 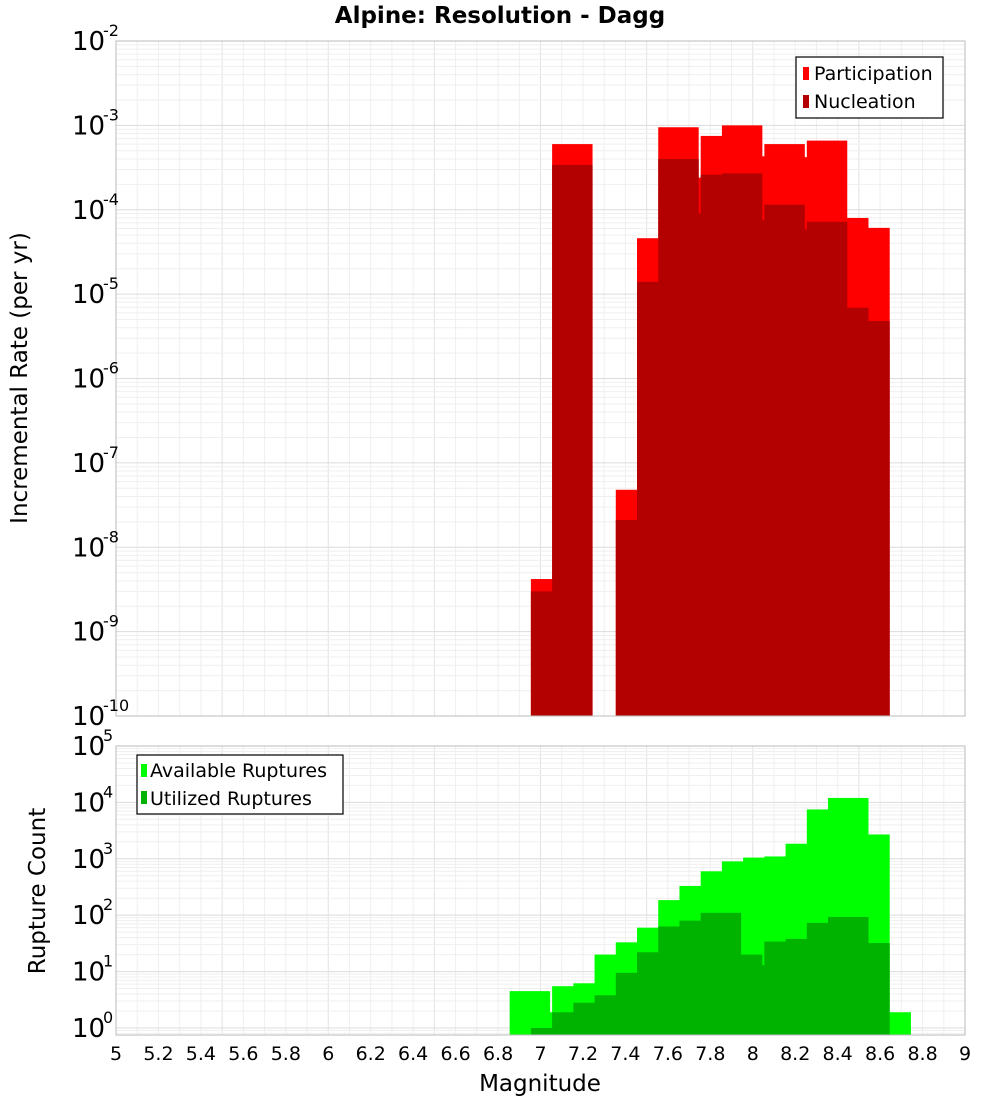 What do you see at coordinates (753, 1054) in the screenshot?
I see `x-tick-label: 8` at bounding box center [753, 1054].